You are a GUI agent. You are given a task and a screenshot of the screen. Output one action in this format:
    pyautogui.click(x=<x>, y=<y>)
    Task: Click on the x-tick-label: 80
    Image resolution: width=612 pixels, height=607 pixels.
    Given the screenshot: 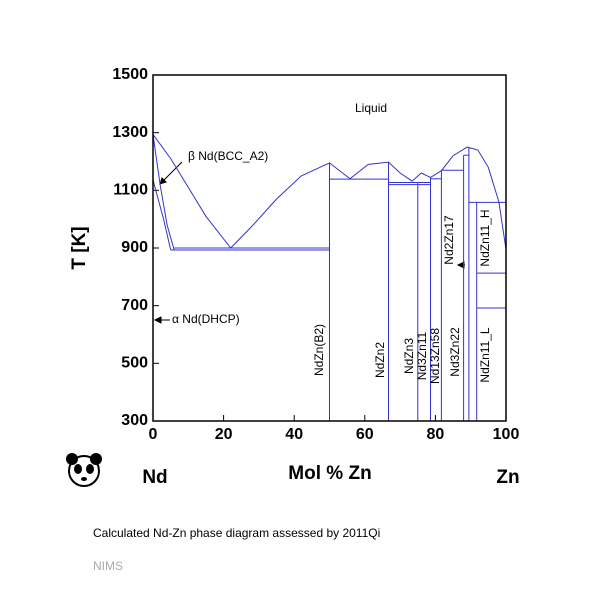 What is the action you would take?
    pyautogui.click(x=436, y=434)
    